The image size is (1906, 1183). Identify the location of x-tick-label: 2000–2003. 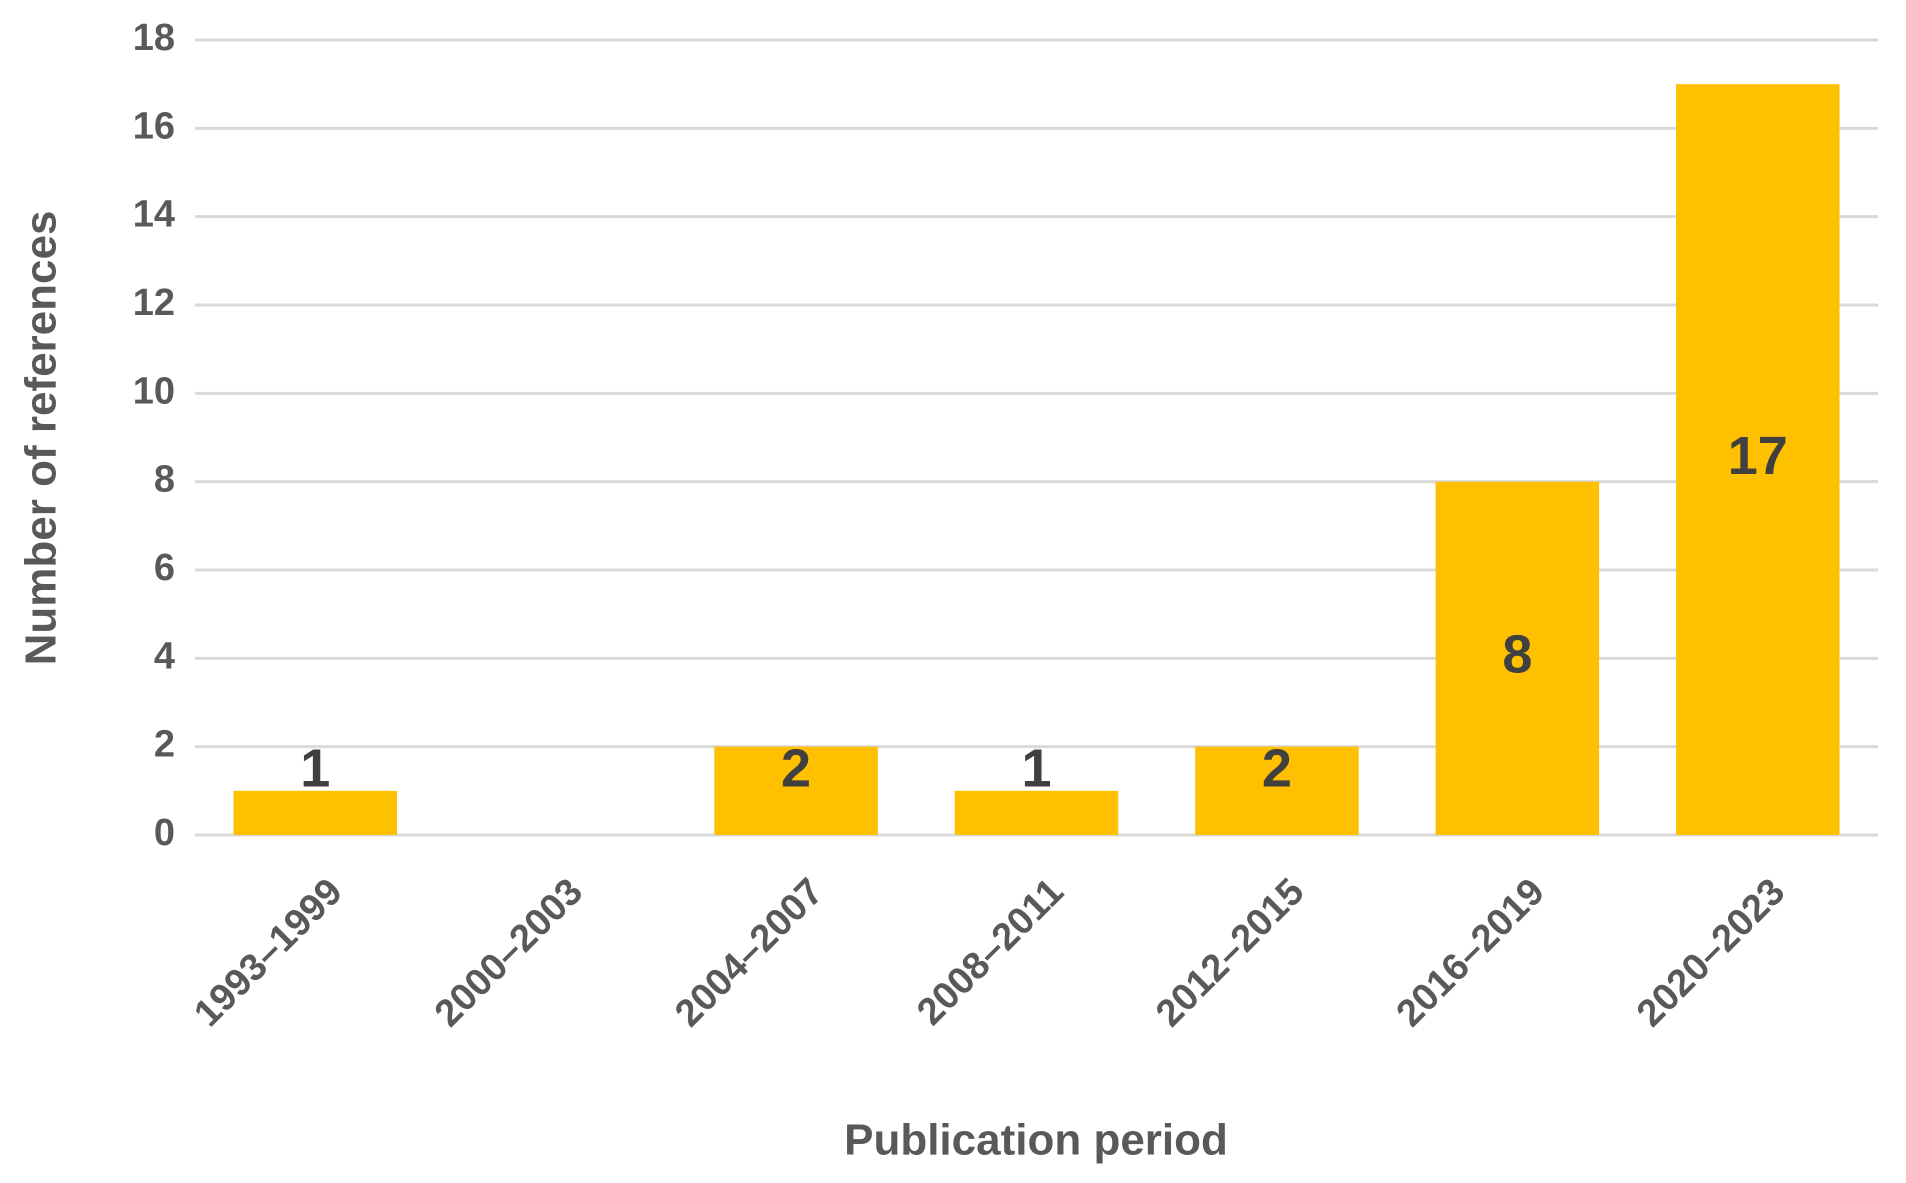
(509, 953).